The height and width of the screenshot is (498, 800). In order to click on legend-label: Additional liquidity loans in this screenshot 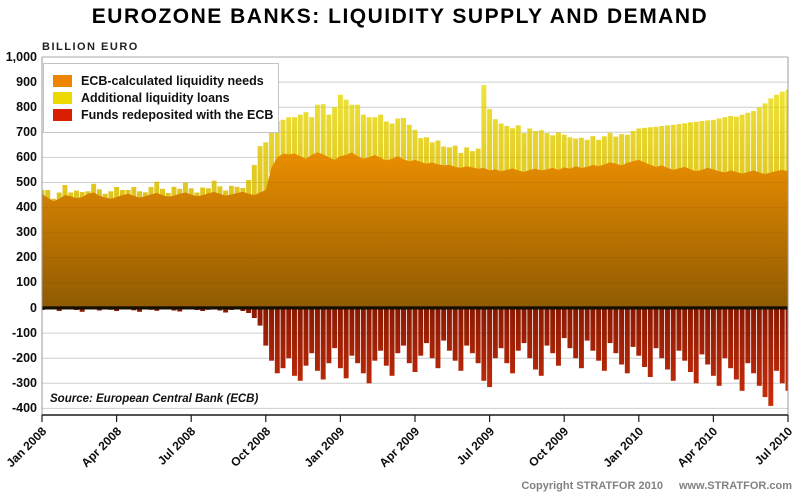, I will do `click(155, 98)`.